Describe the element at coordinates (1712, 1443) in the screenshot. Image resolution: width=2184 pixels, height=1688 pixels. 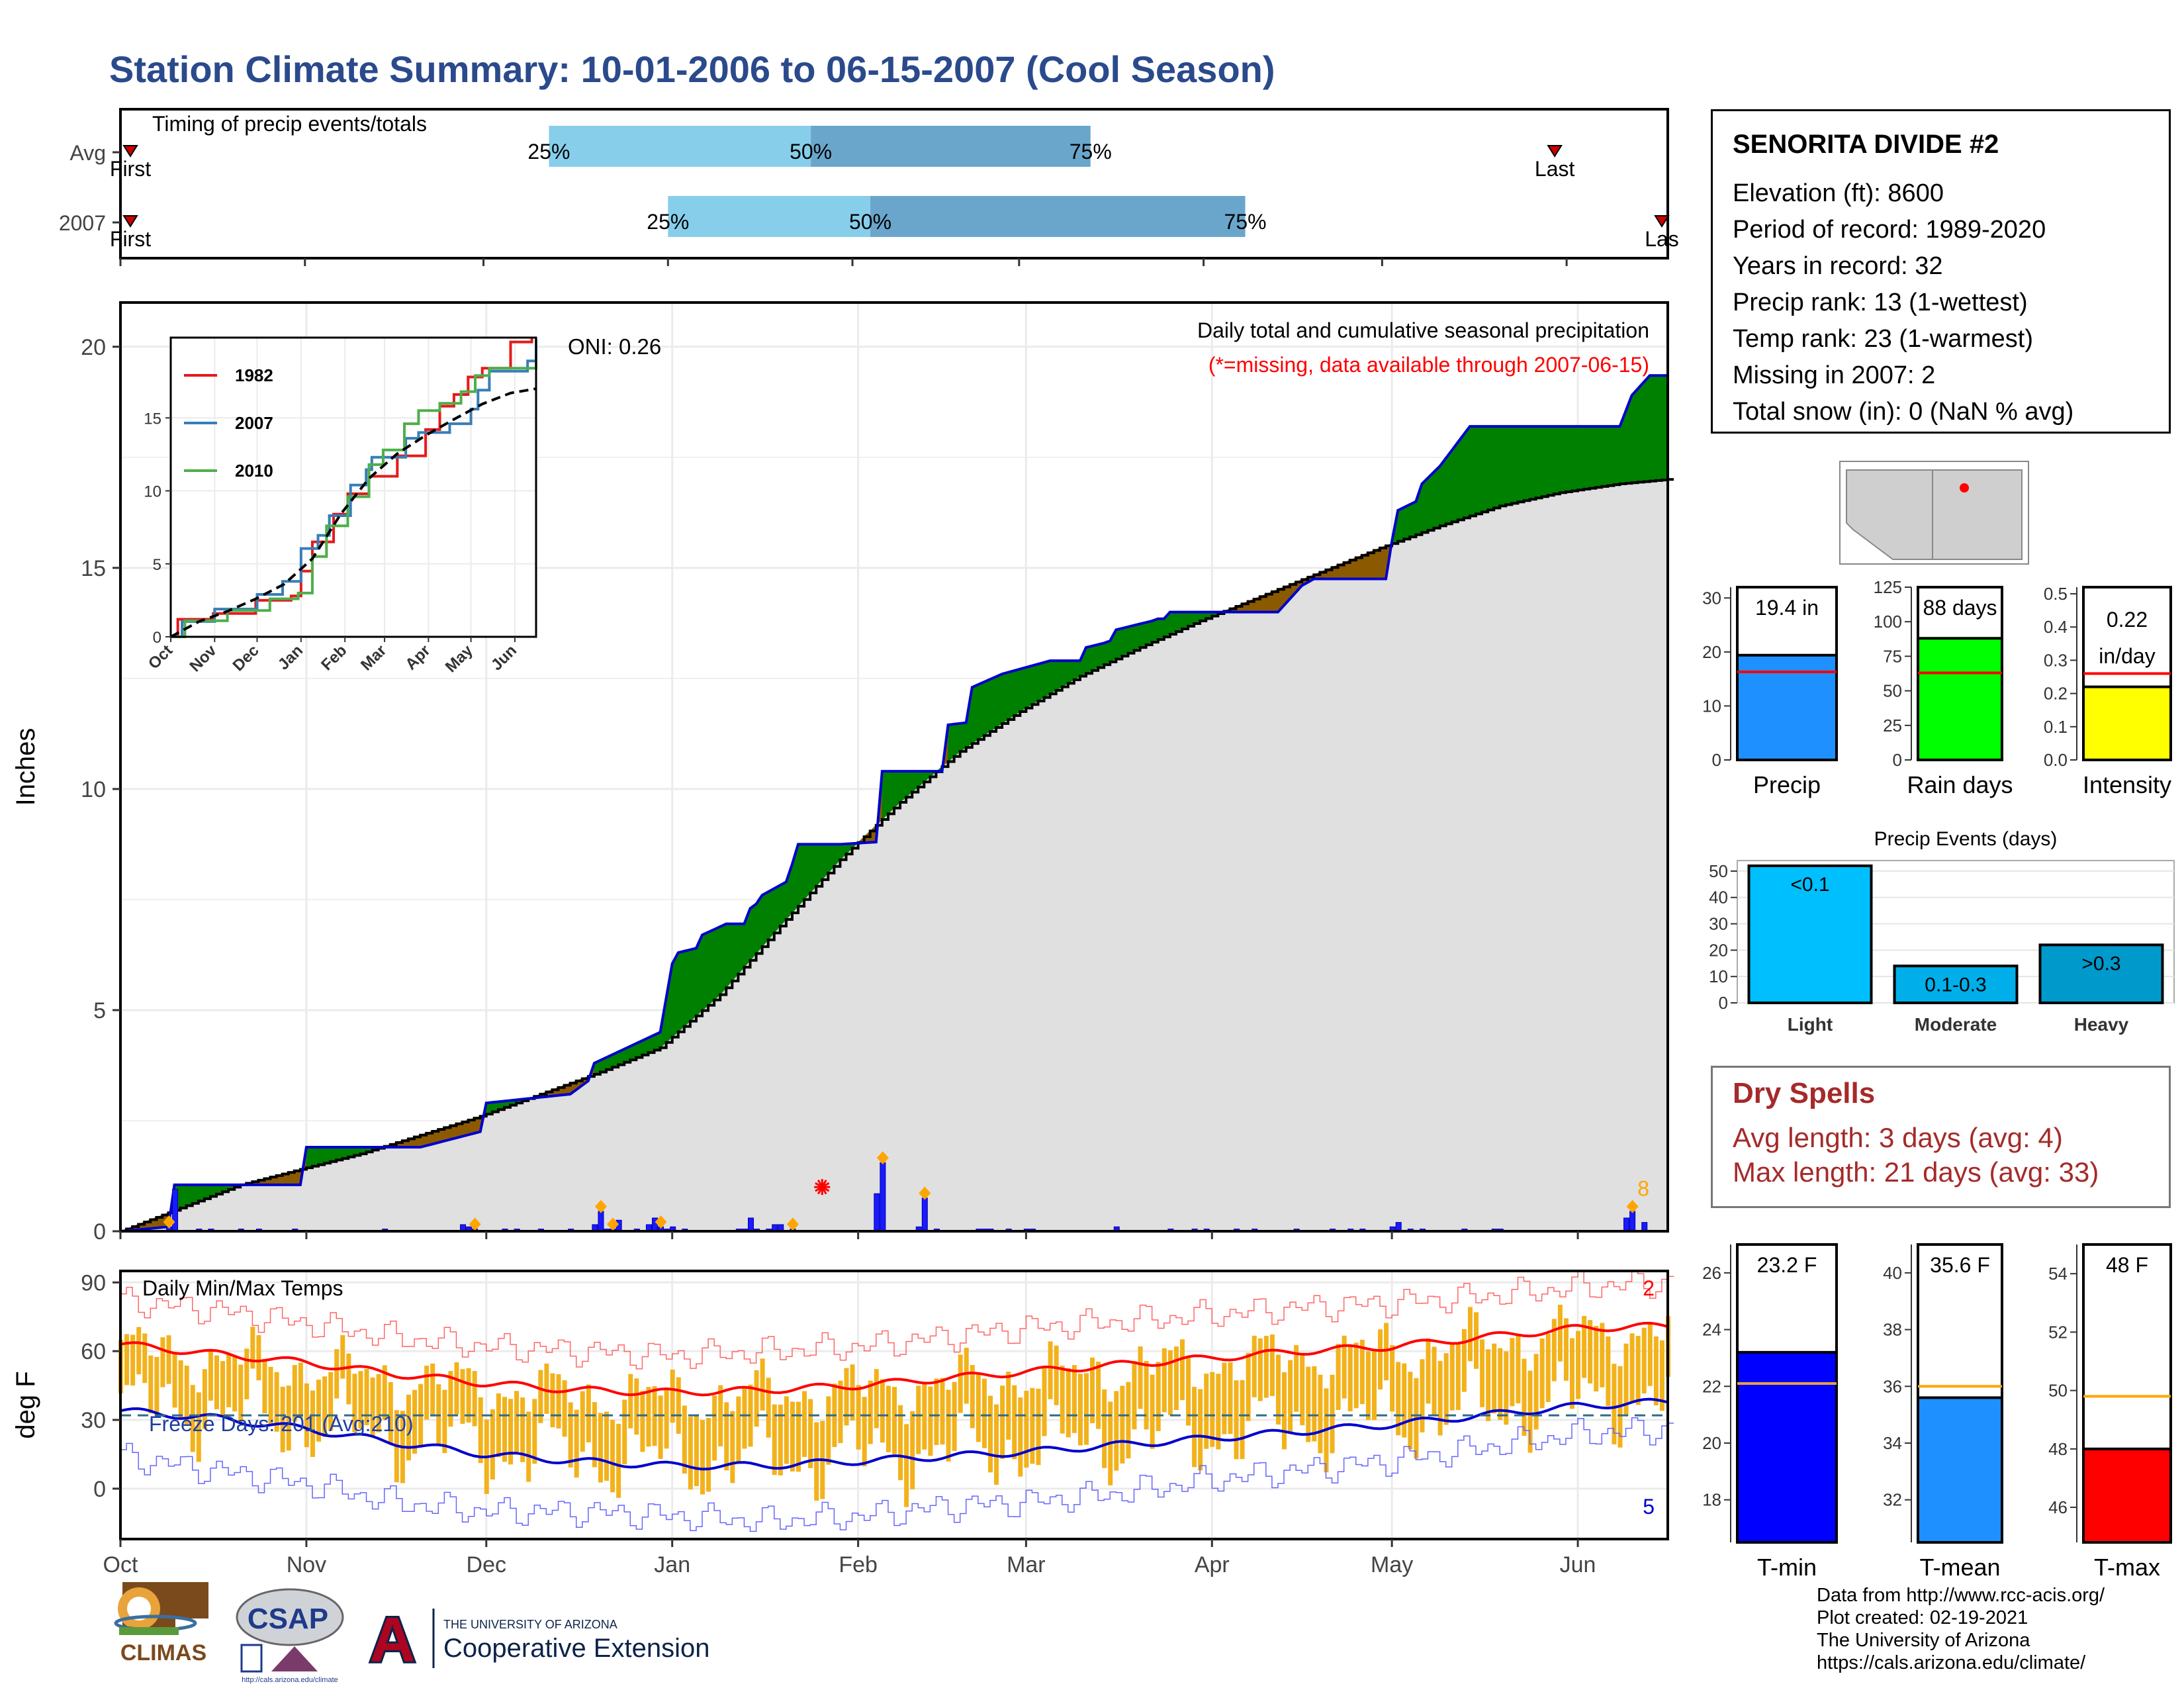
I see `summary_tmin-y-tick-label: 20` at that location.